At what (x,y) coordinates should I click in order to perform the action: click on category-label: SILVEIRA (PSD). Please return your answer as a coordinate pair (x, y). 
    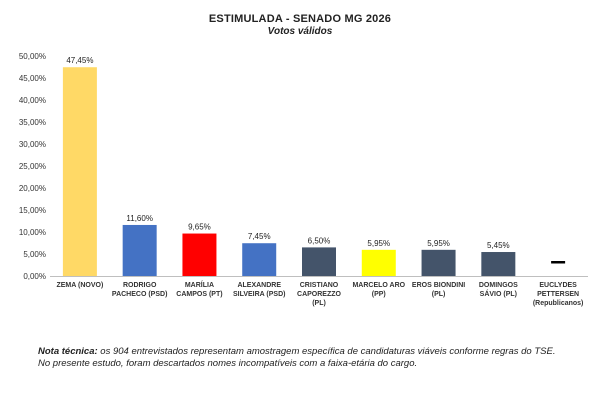
    Looking at the image, I should click on (259, 294).